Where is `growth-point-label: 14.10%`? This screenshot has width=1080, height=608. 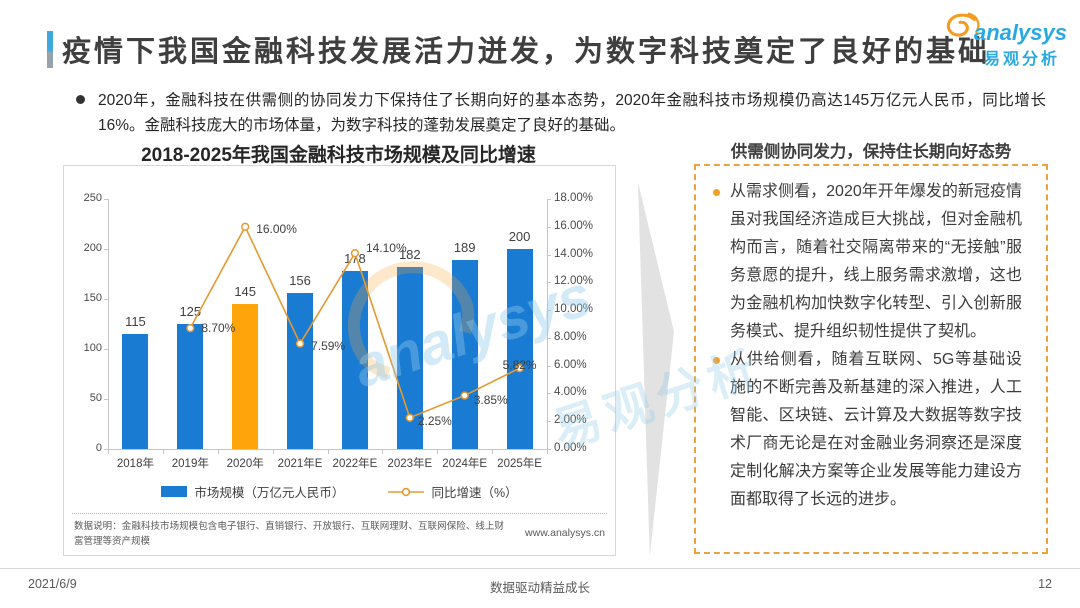 growth-point-label: 14.10% is located at coordinates (386, 248).